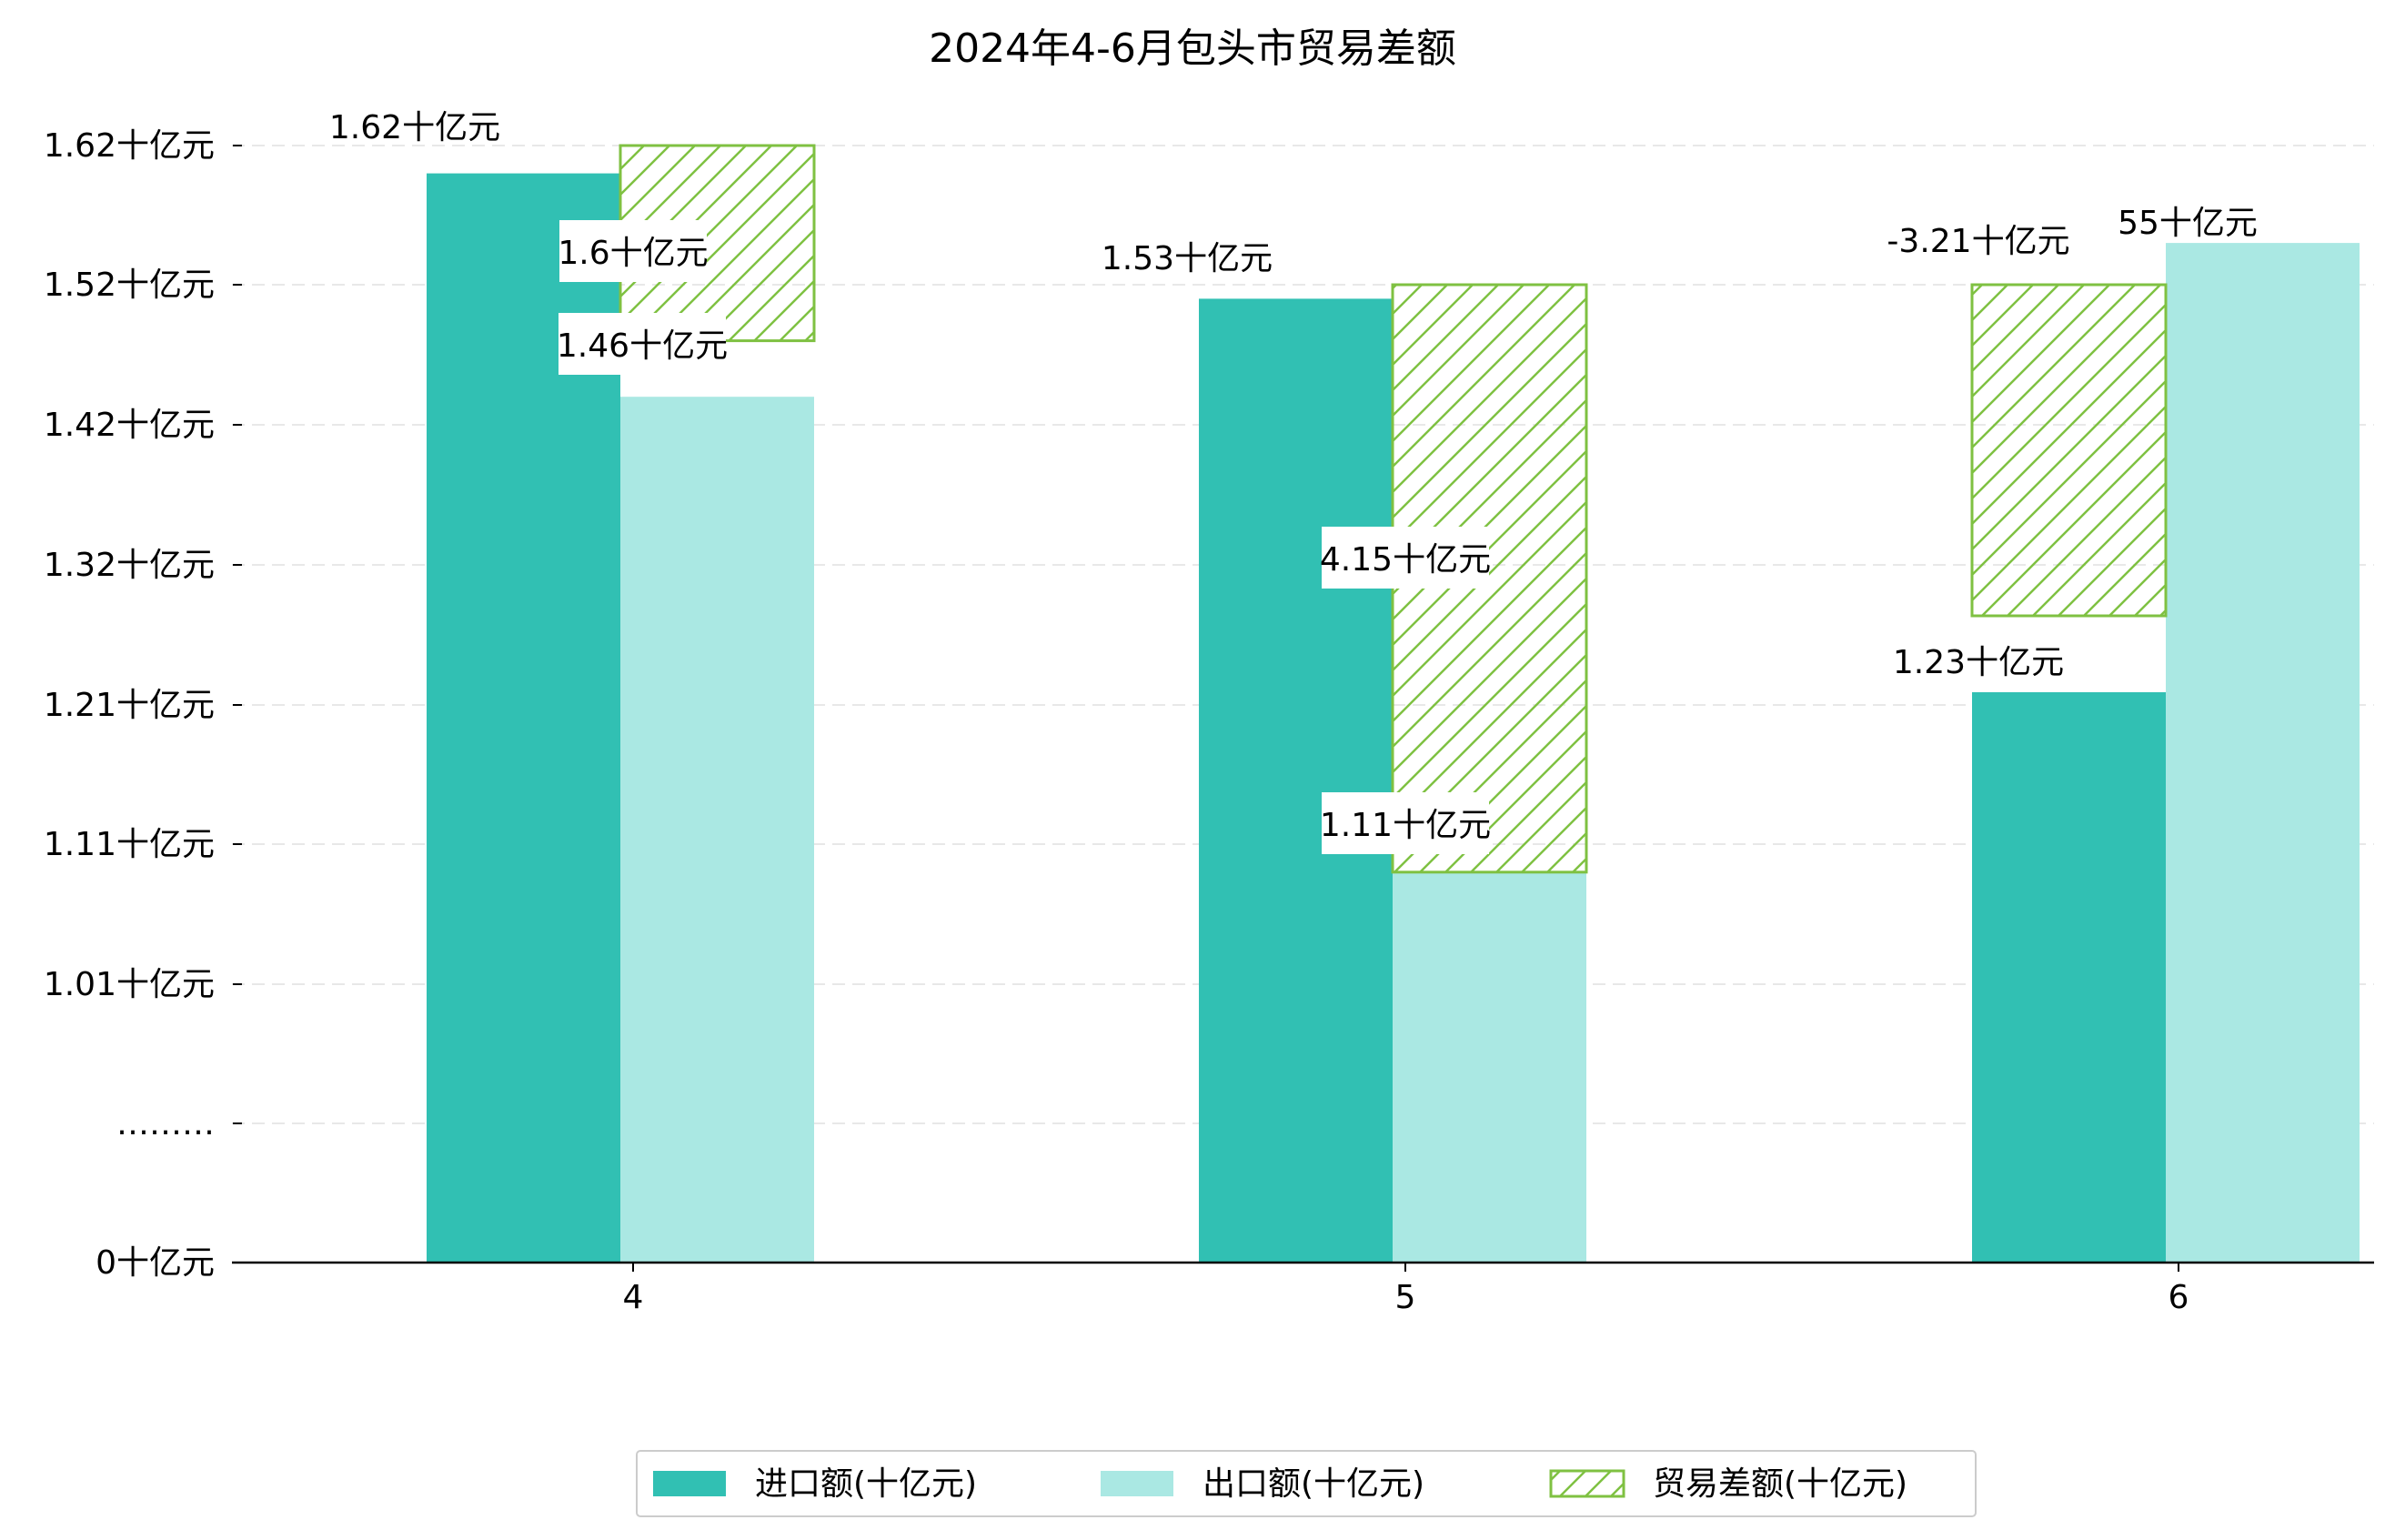 The image size is (2385, 1540). What do you see at coordinates (129, 985) in the screenshot?
I see `y-tick-label: 1.01十亿元` at bounding box center [129, 985].